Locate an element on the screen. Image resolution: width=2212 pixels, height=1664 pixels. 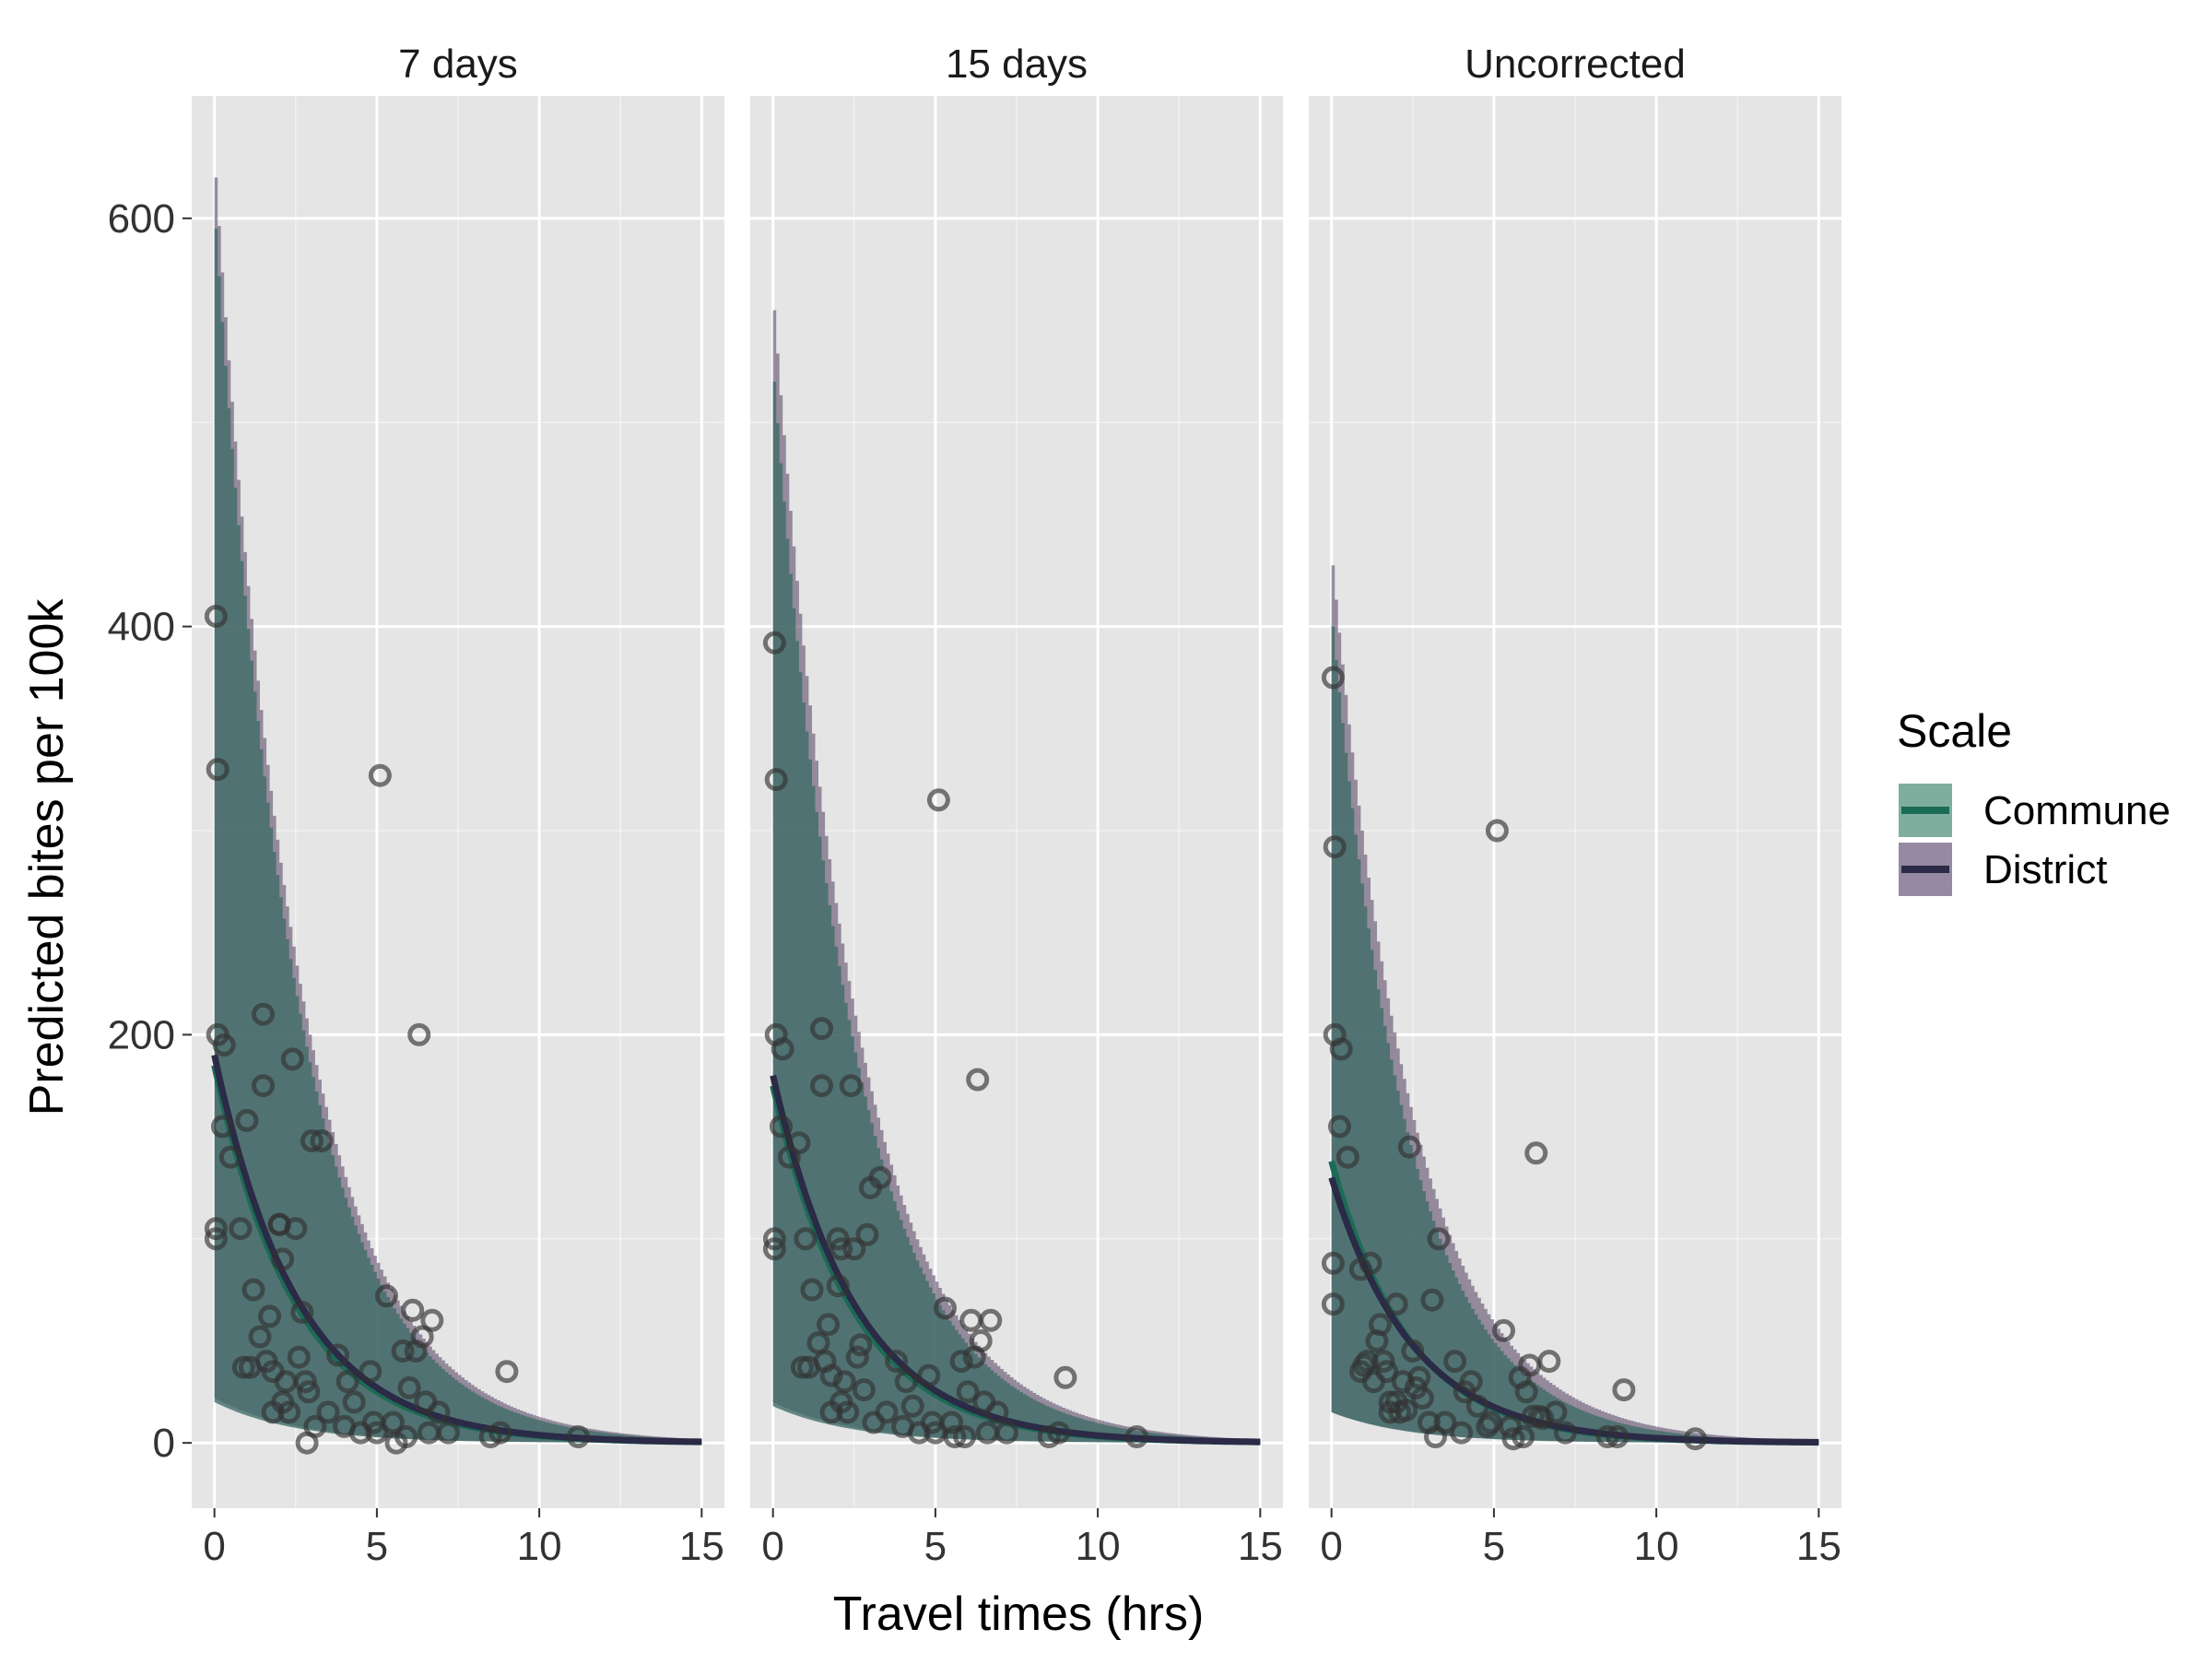
legend-entries: Commune District is located at coordinates (2035, 840).